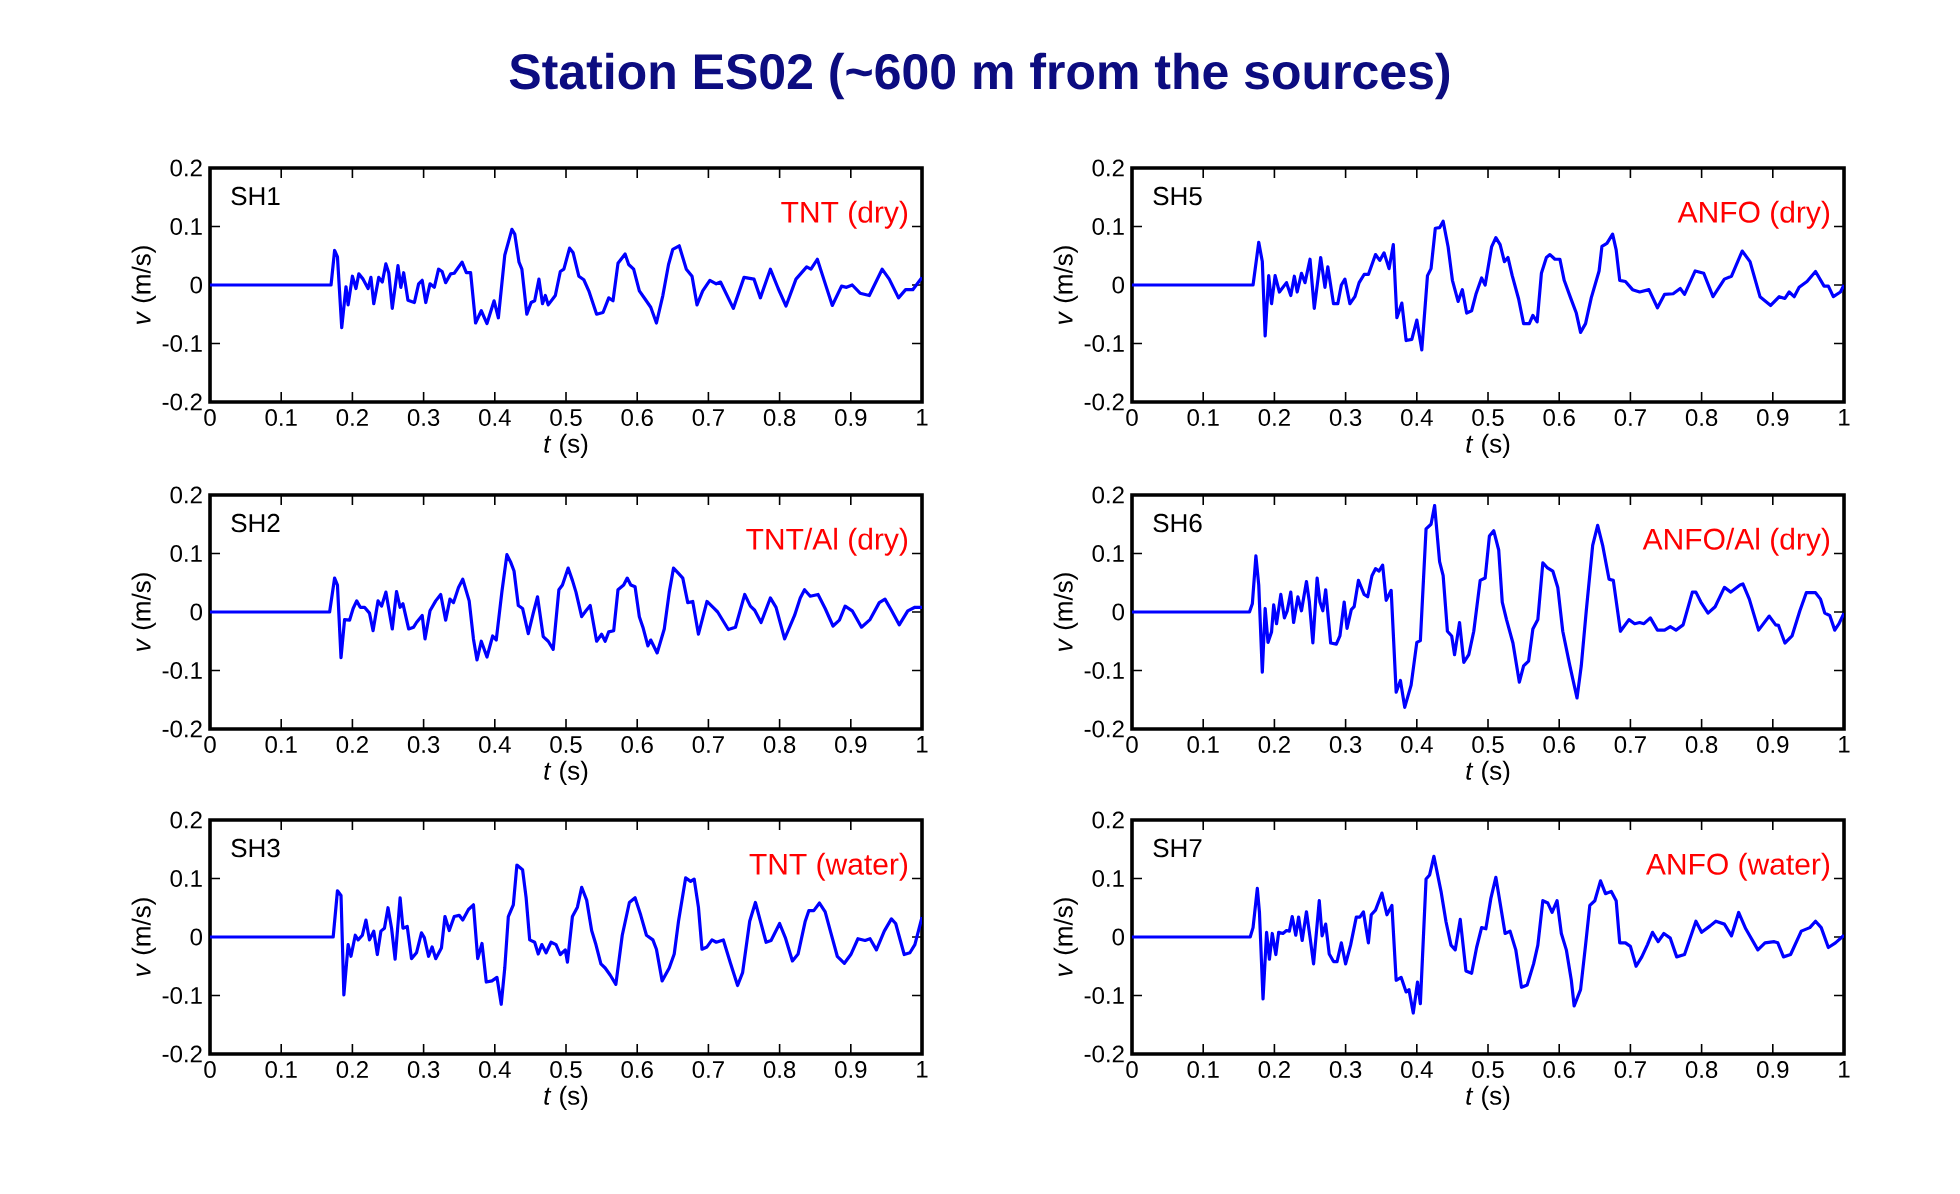  What do you see at coordinates (1177, 196) in the screenshot?
I see `annotation: SH5` at bounding box center [1177, 196].